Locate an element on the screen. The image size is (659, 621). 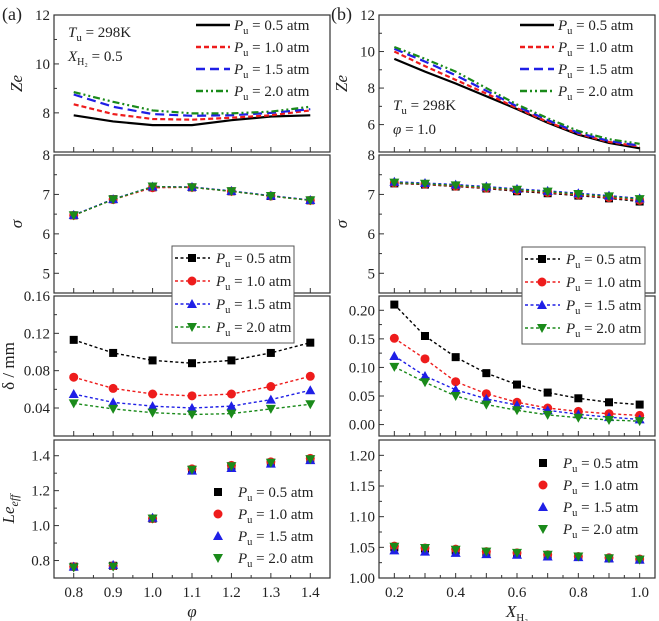
y-tick-label: 0.00 is located at coordinates (362, 426).